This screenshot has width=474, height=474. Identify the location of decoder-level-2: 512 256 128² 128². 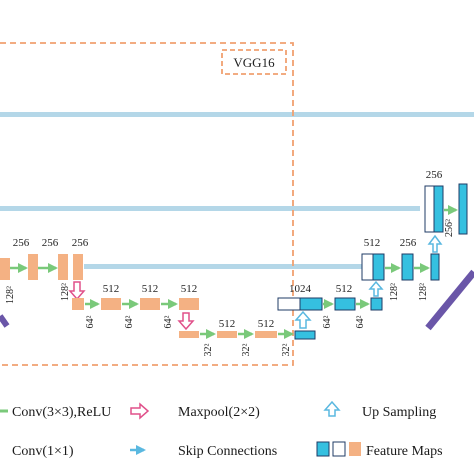
(402, 267).